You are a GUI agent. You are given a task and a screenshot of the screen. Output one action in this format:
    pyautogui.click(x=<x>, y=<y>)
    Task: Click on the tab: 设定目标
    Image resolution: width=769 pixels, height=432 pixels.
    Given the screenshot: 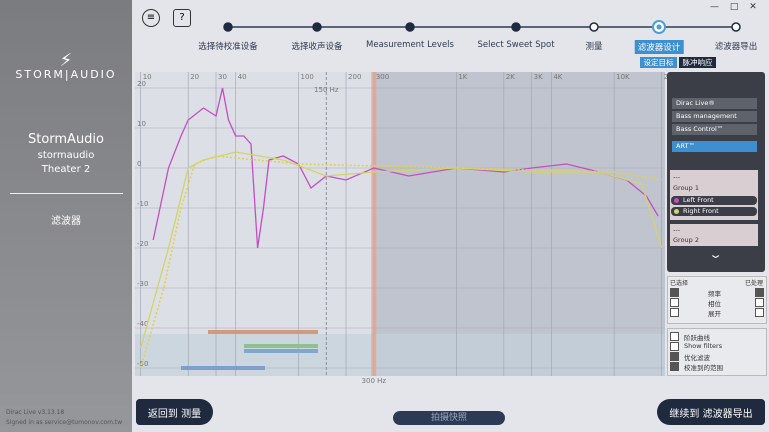 What is the action you would take?
    pyautogui.click(x=658, y=62)
    